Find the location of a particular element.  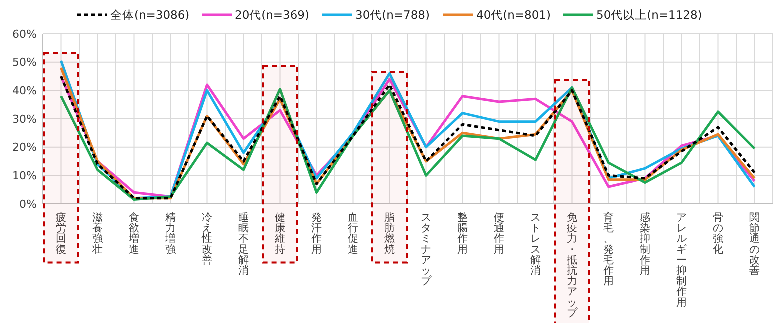

y-tick-label: 30% is located at coordinates (24, 119).